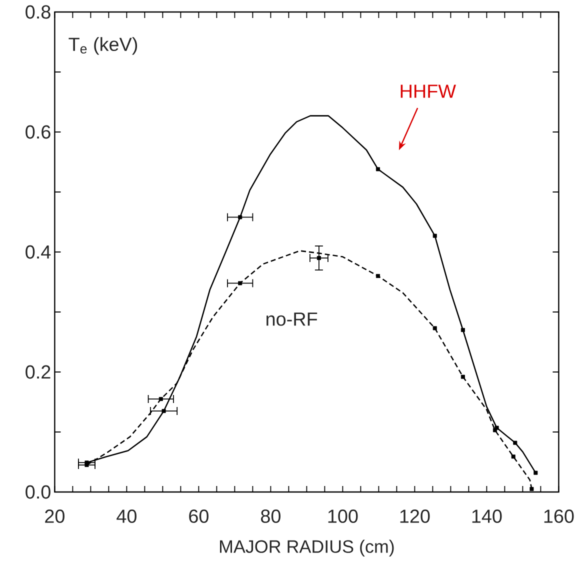  What do you see at coordinates (38, 132) in the screenshot?
I see `y-tick-label: 0.6` at bounding box center [38, 132].